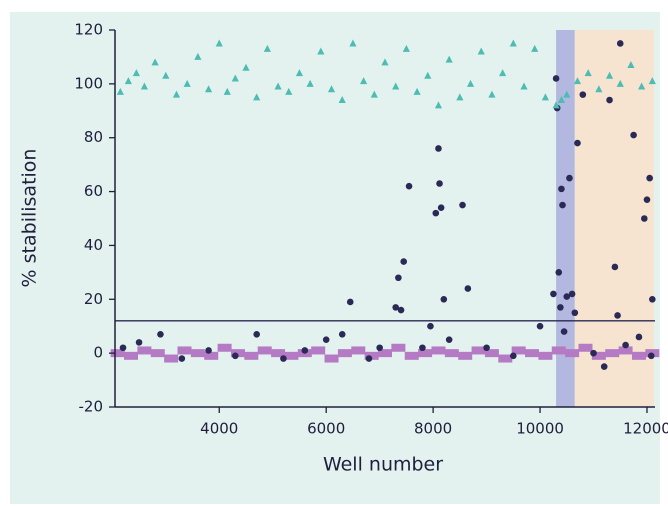 The width and height of the screenshot is (668, 506). What do you see at coordinates (433, 429) in the screenshot?
I see `x-tick-label: 8000` at bounding box center [433, 429].